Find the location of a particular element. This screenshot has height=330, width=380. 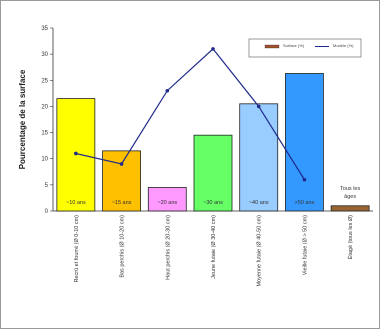

legend-swatch-bar is located at coordinates (272, 46).